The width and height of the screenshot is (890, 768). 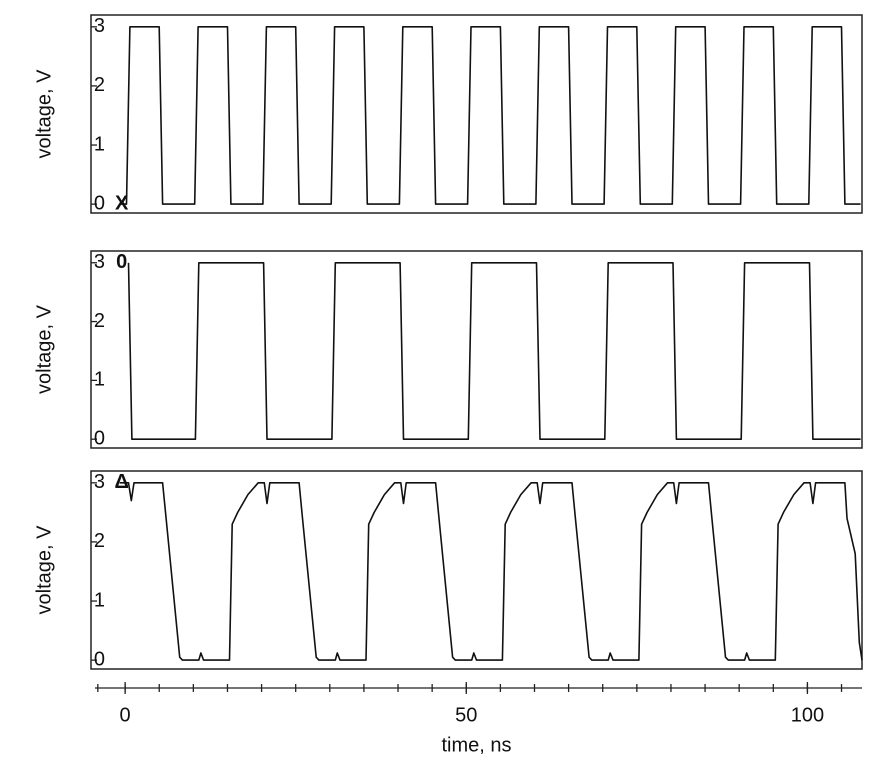 What do you see at coordinates (807, 715) in the screenshot?
I see `x-tick-label: 100` at bounding box center [807, 715].